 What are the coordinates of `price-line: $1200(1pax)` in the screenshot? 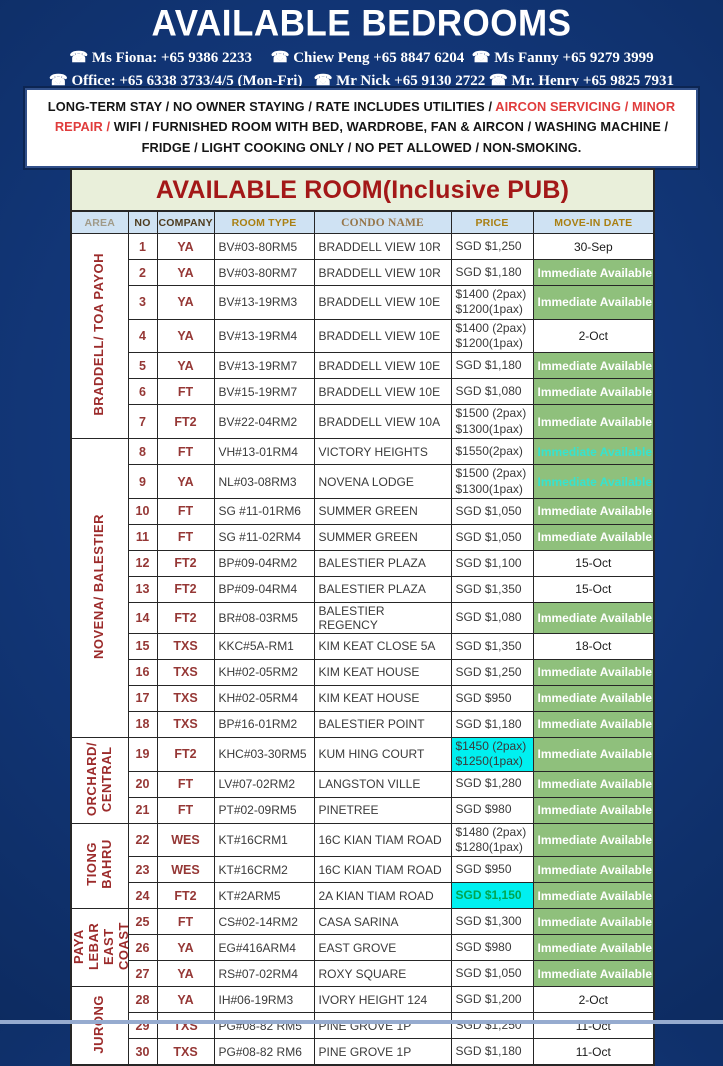 It's located at (489, 343).